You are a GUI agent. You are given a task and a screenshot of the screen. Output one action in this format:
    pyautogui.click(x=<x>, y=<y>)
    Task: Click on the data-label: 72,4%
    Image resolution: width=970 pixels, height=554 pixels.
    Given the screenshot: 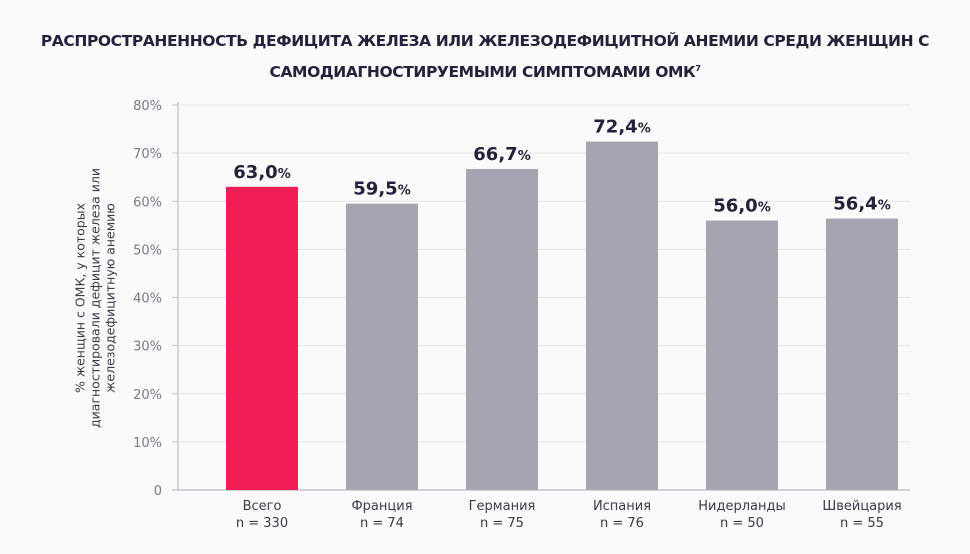 What is the action you would take?
    pyautogui.click(x=621, y=127)
    